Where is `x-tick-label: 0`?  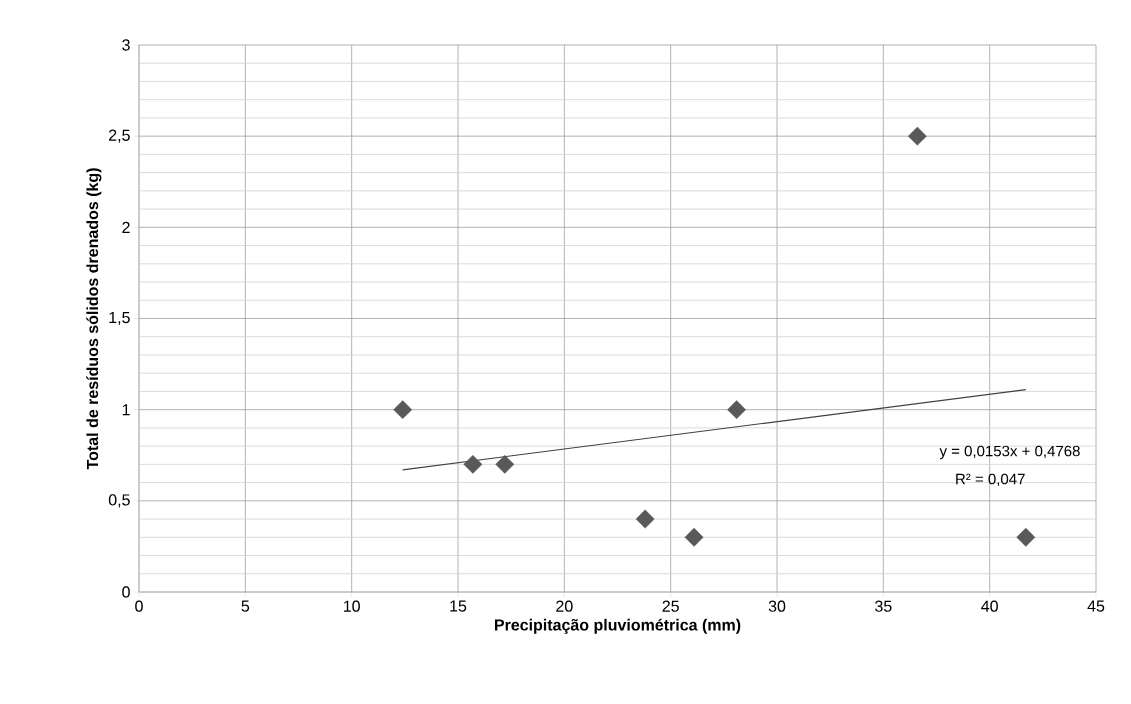
x-tick-label: 0 is located at coordinates (139, 606).